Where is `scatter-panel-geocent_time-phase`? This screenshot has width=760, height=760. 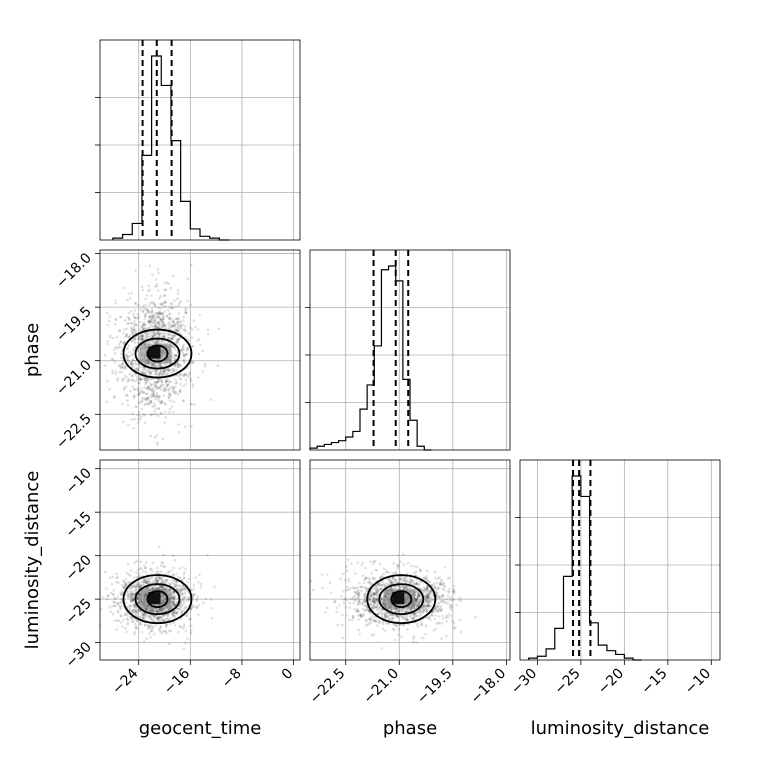 scatter-panel-geocent_time-phase is located at coordinates (200, 350).